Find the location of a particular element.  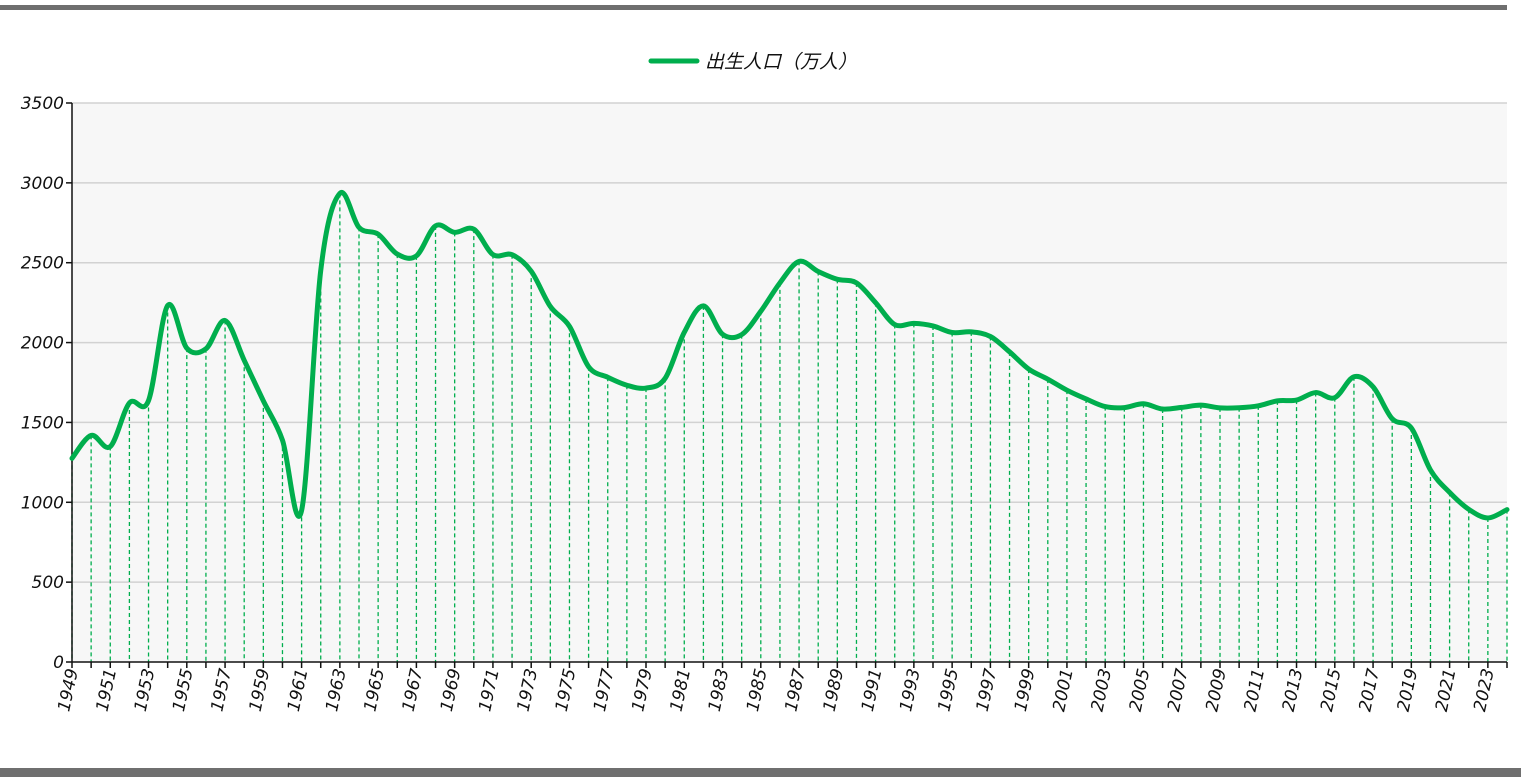

x-tick-label: 1973 is located at coordinates (528, 690).